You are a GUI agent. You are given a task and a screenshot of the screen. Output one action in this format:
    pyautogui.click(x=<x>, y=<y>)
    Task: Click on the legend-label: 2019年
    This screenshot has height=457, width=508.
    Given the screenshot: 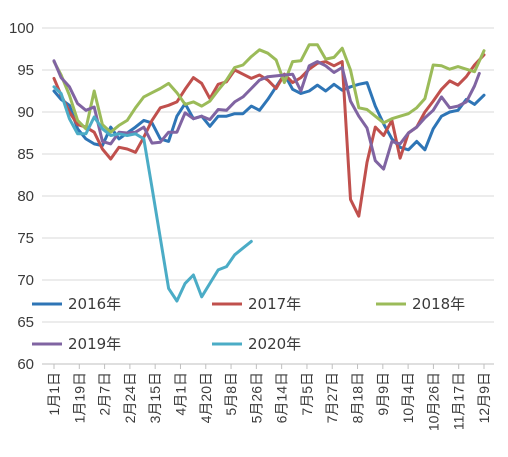 What is the action you would take?
    pyautogui.click(x=94, y=344)
    